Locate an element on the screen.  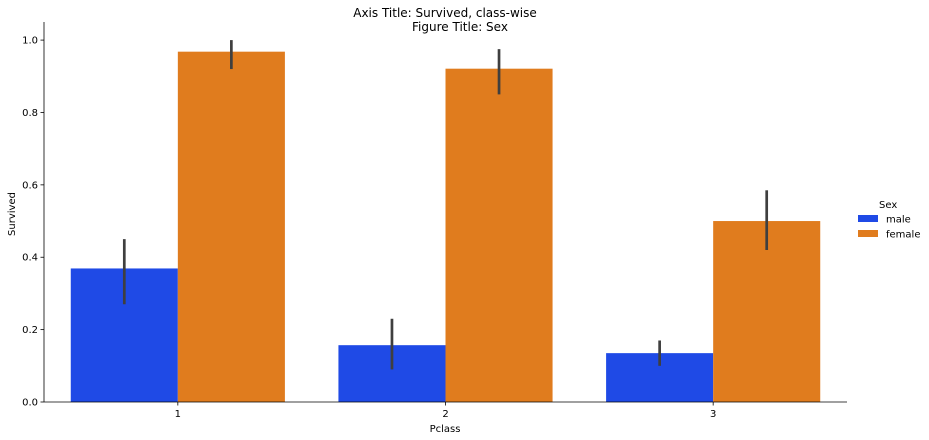
legend-title: Sex is located at coordinates (888, 205).